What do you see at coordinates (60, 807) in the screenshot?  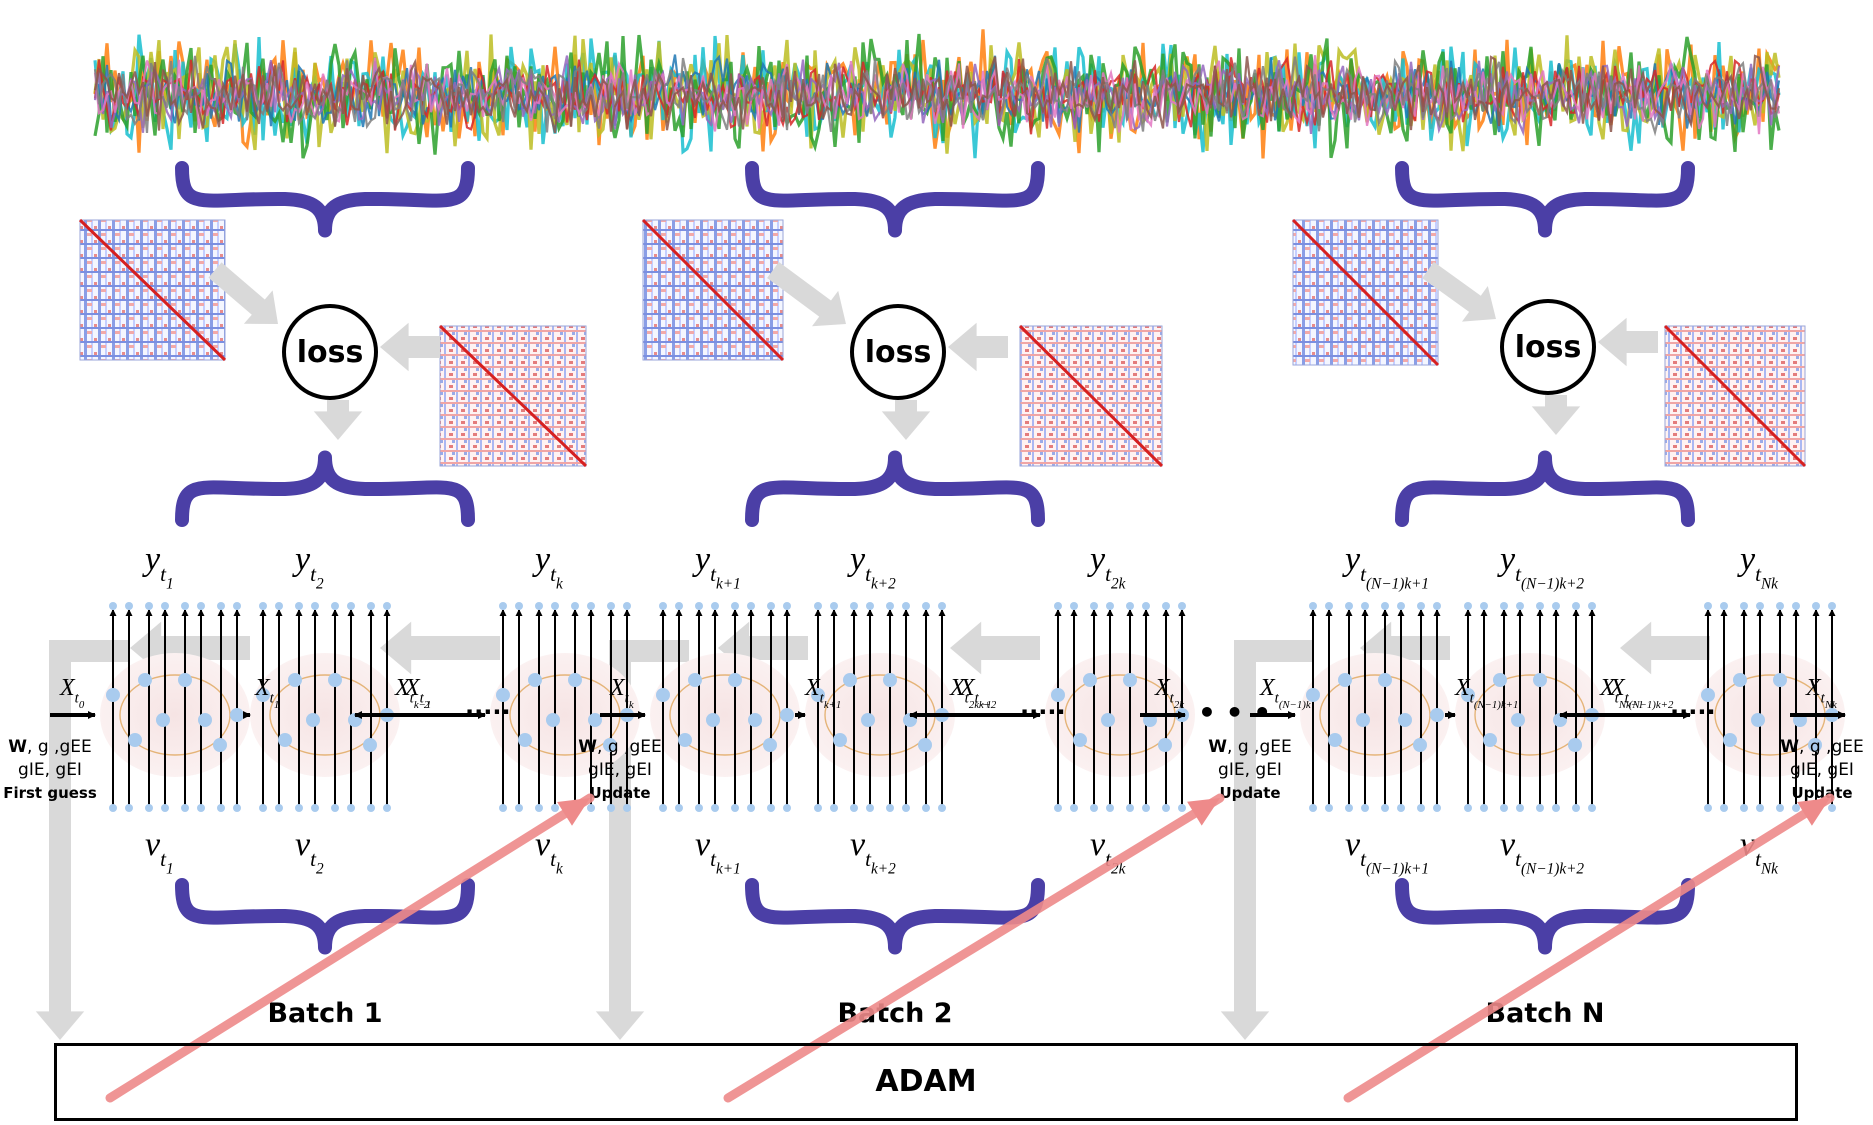 I see `gray-arrow-shaft` at bounding box center [60, 807].